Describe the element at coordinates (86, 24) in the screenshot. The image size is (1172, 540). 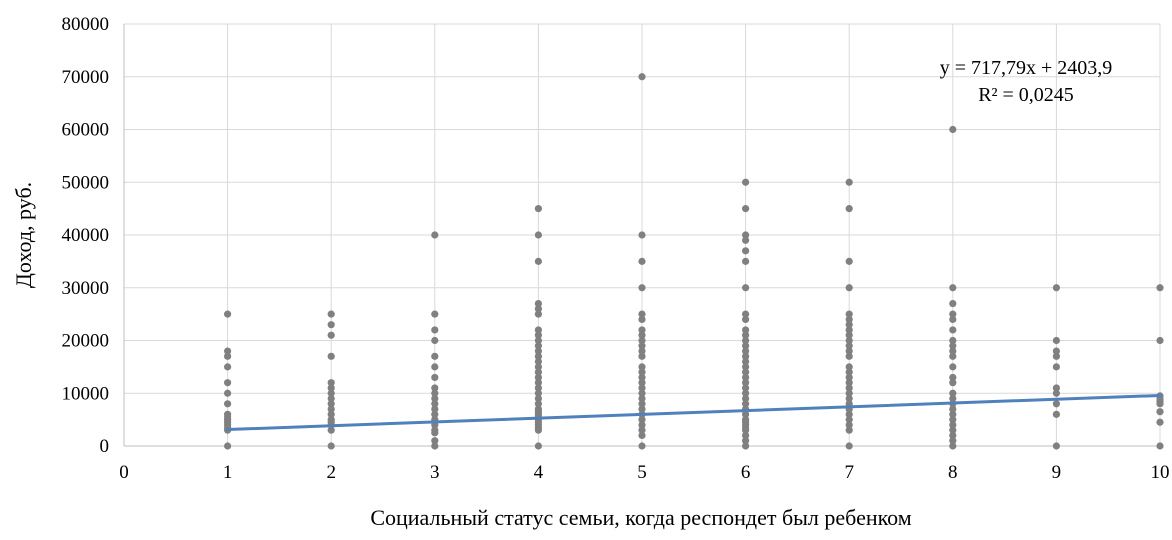
I see `y-tick-label: 80000` at that location.